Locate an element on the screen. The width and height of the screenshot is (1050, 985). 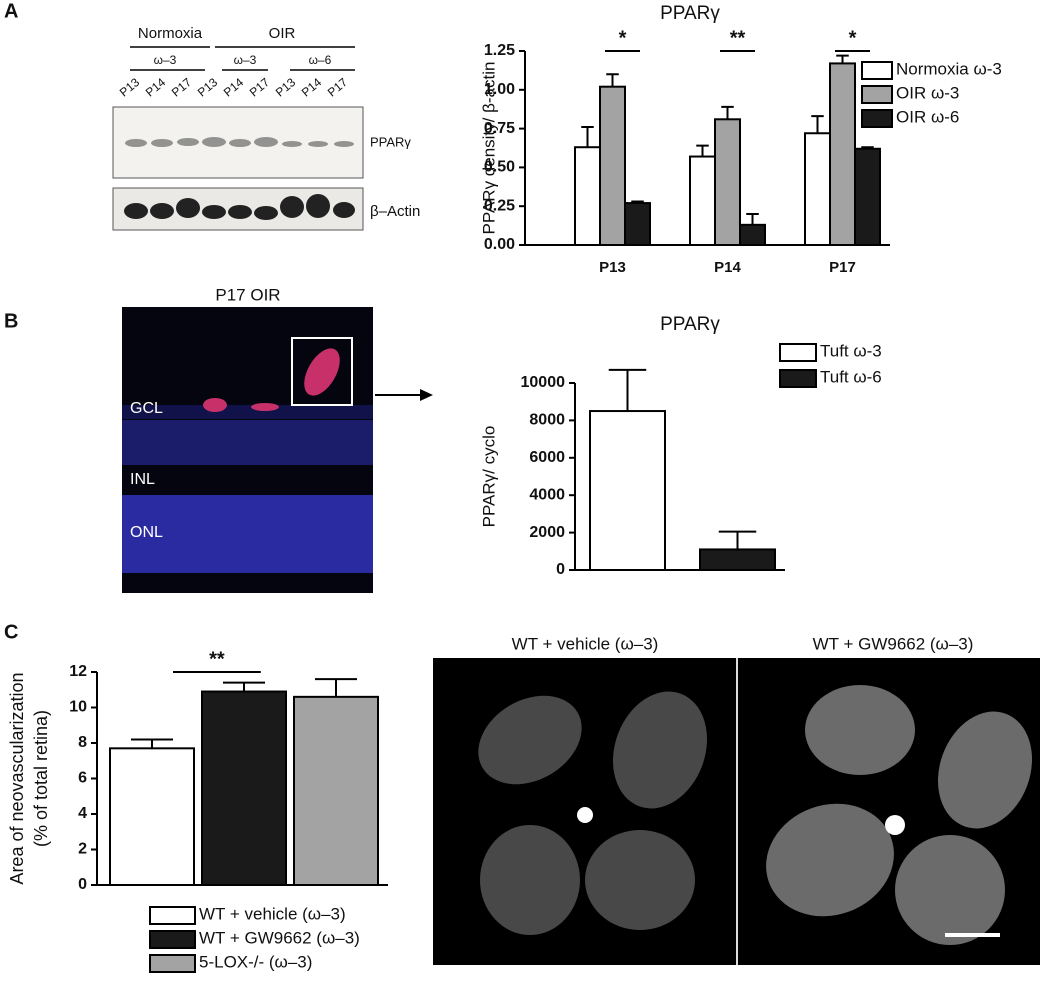
layer-label: INL is located at coordinates (142, 479).